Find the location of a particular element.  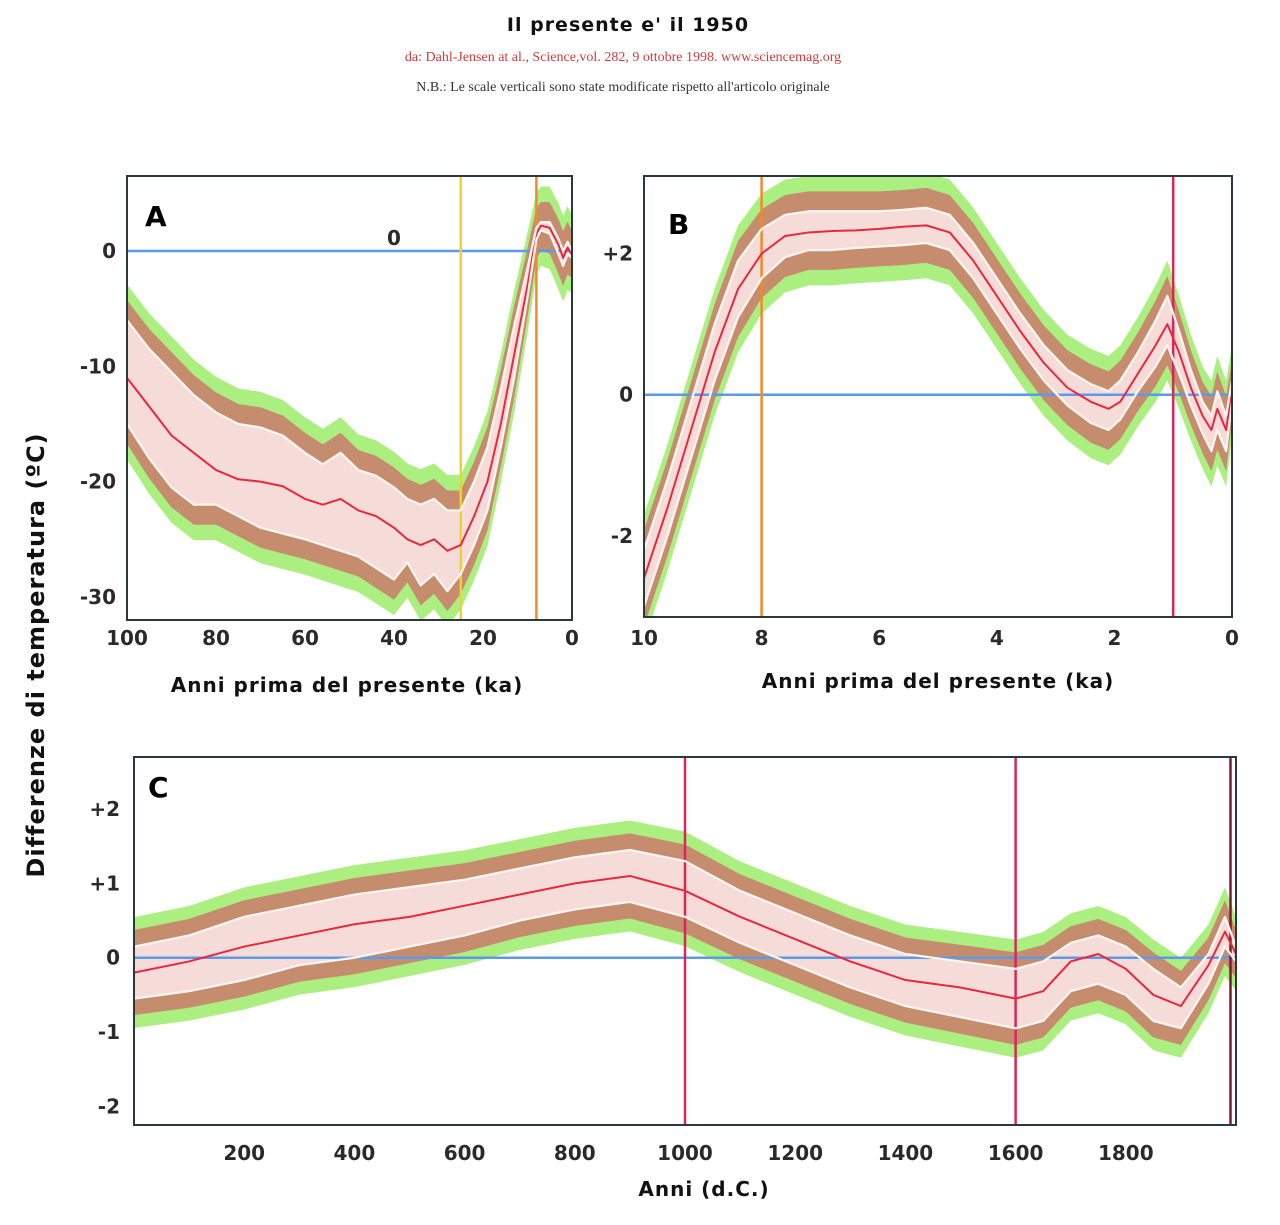

x-tick-label: 1000 is located at coordinates (685, 1153).